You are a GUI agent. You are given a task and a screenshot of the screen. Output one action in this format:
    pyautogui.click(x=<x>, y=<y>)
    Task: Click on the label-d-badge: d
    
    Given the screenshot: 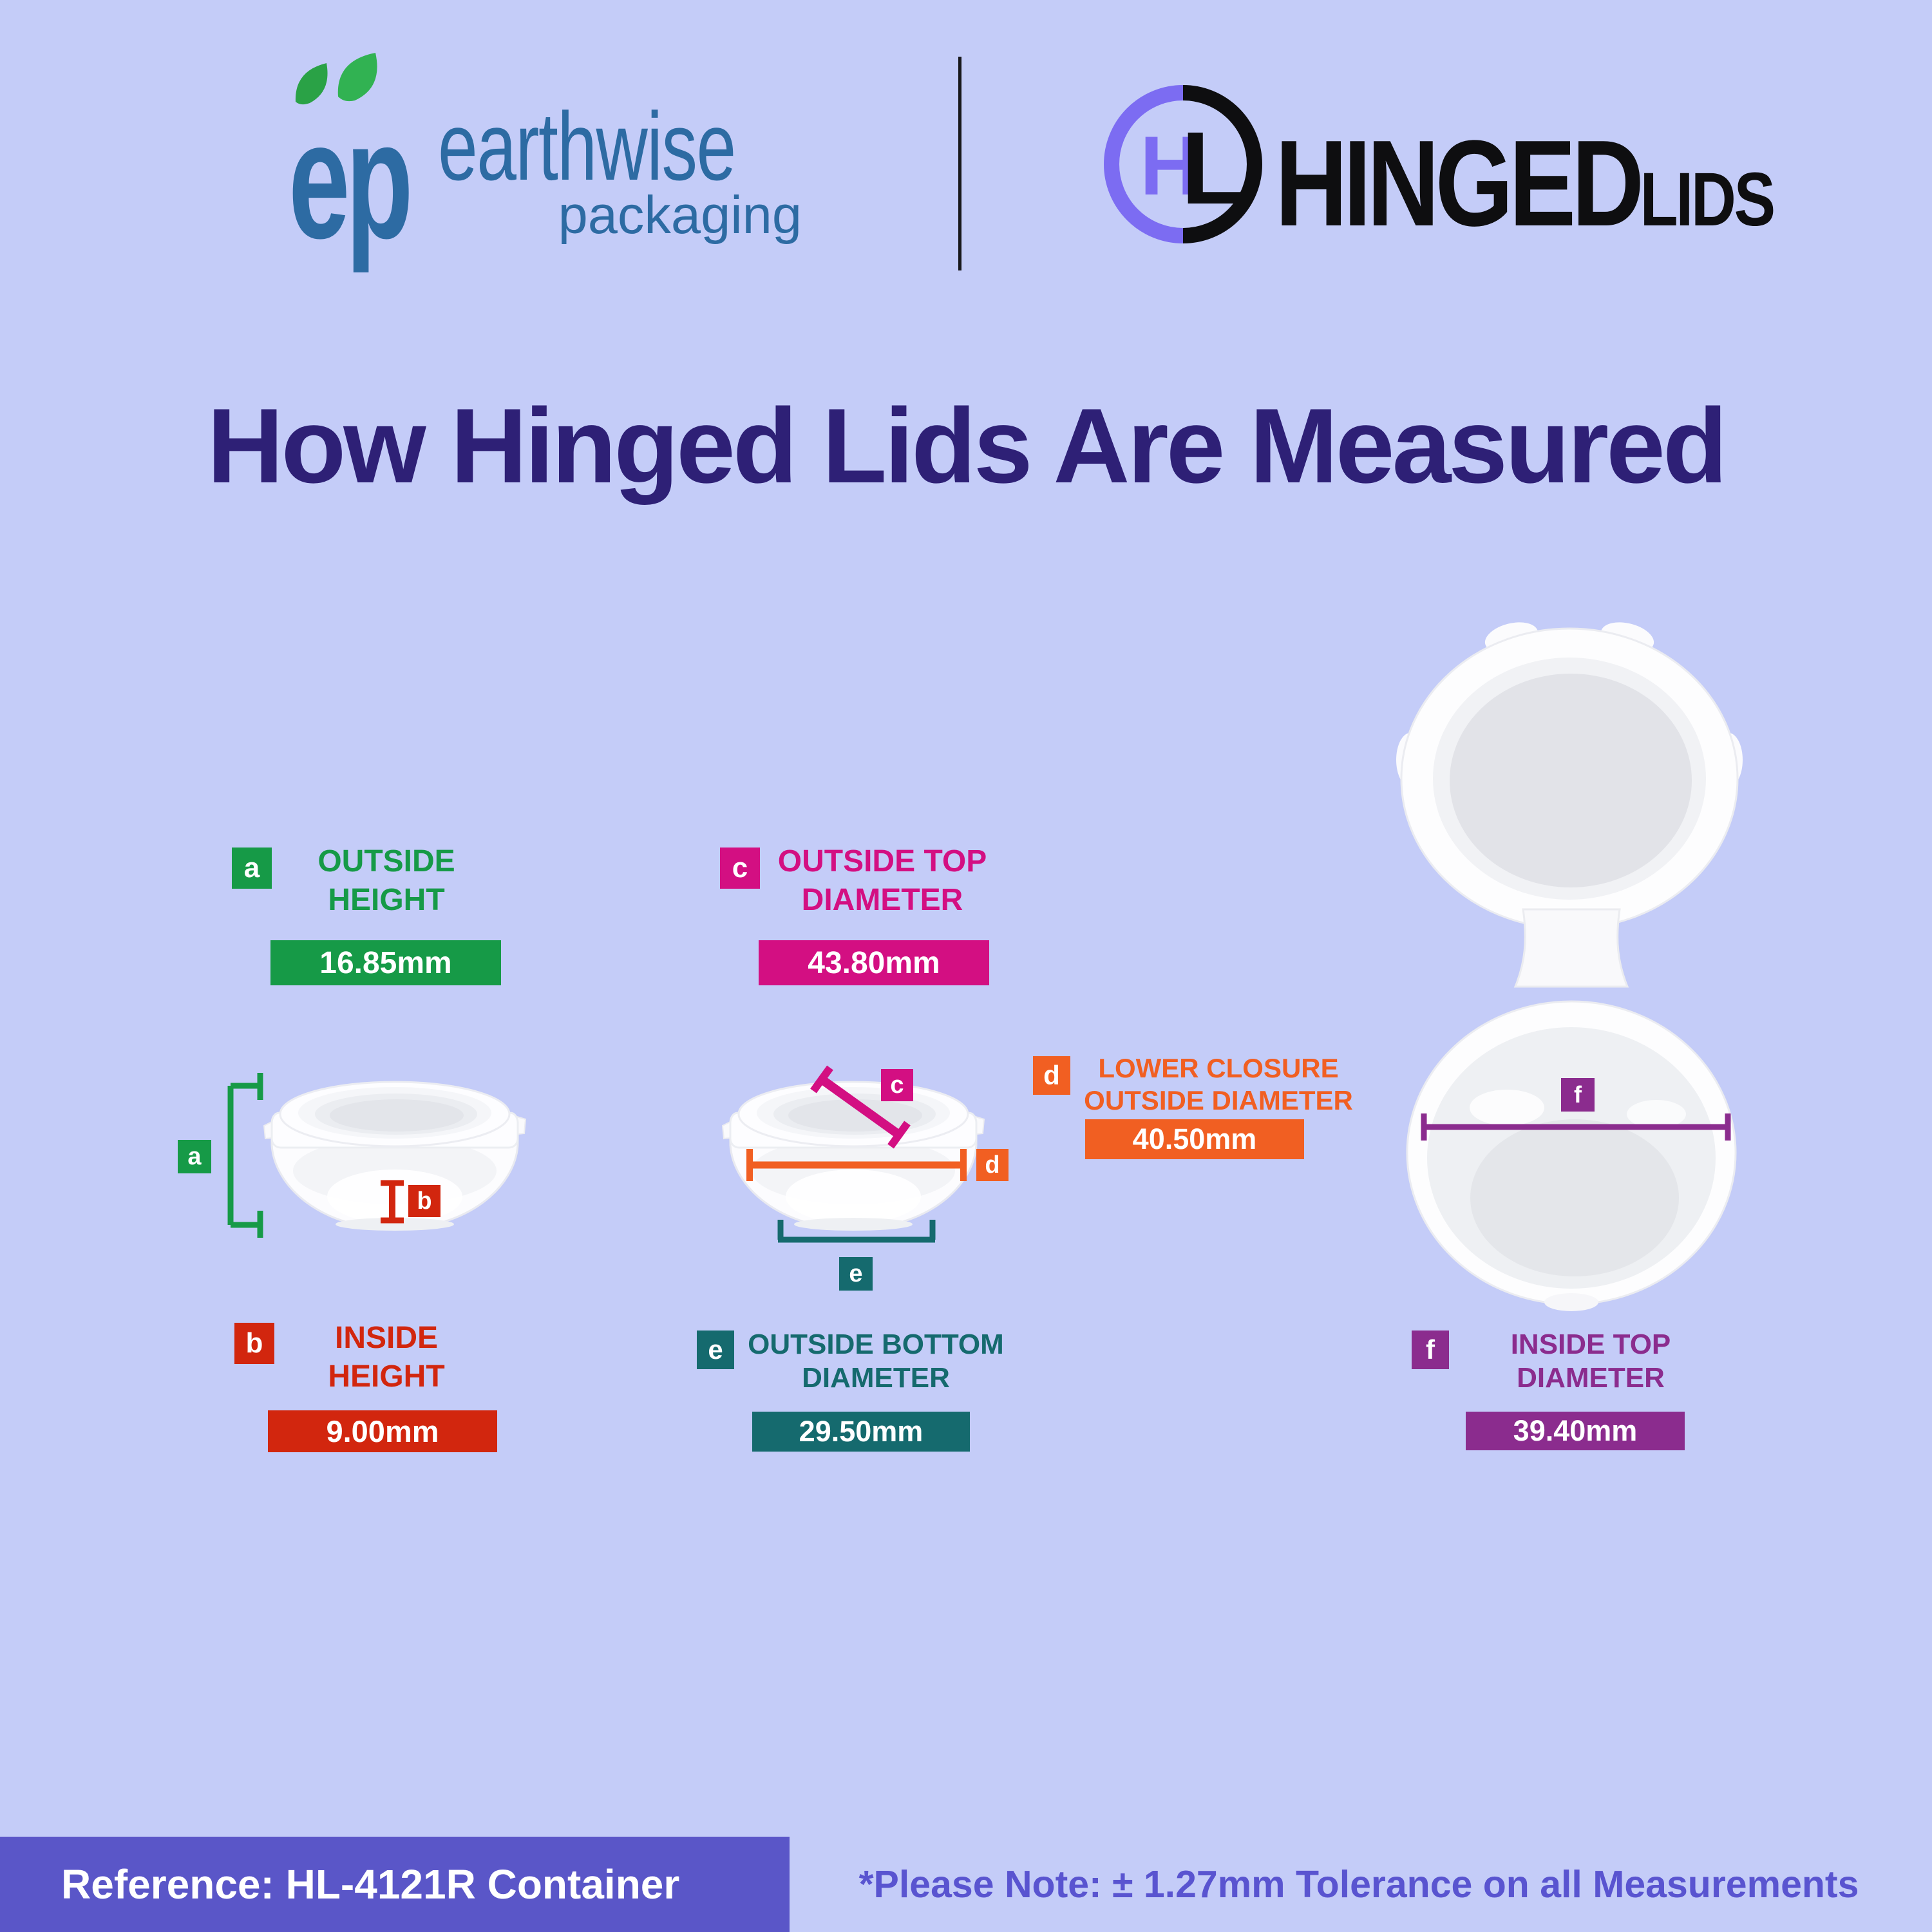 What is the action you would take?
    pyautogui.click(x=1051, y=1075)
    